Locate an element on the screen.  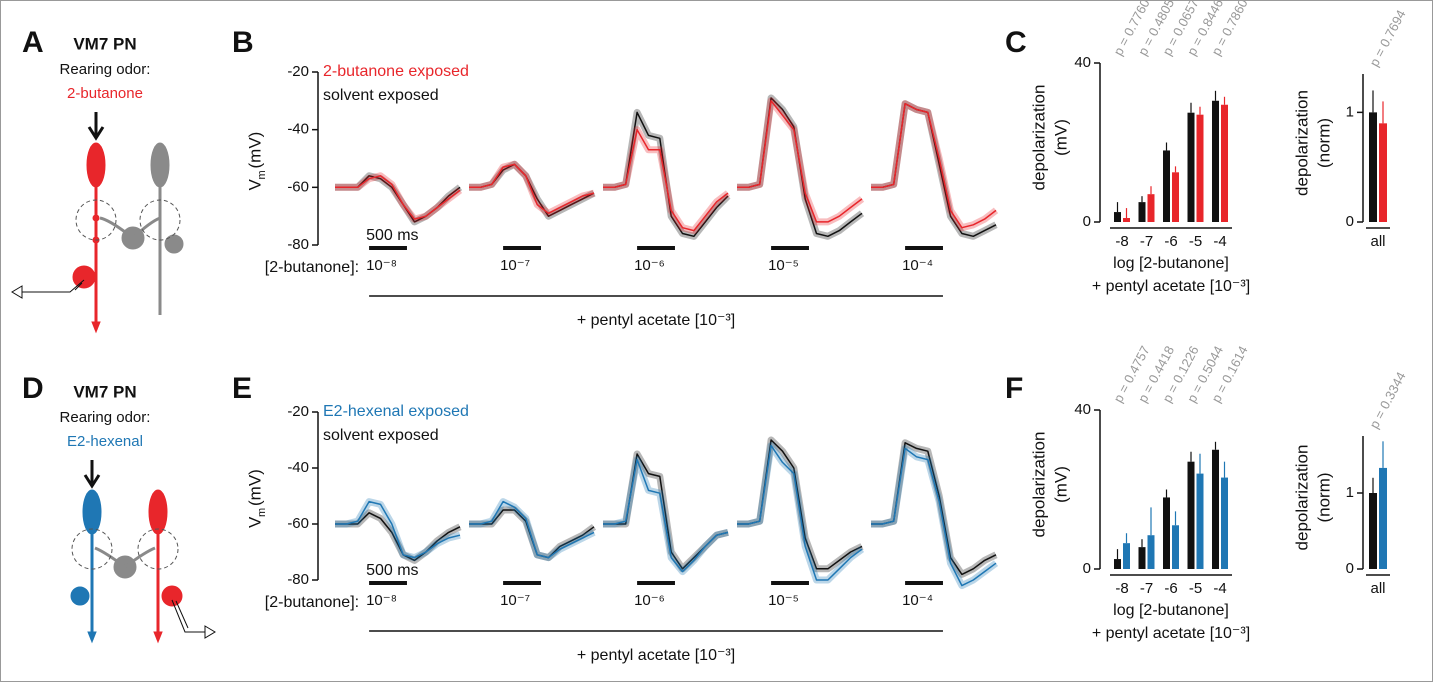
diagram-odor: E2-hexenal is located at coordinates (105, 441).